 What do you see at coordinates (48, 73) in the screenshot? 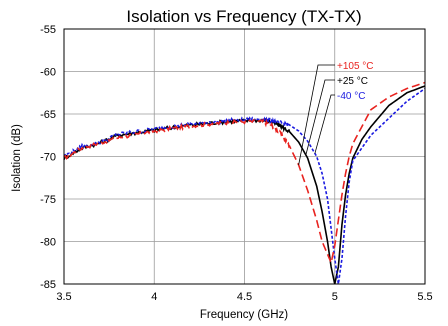
I see `y-tick-label: -60` at bounding box center [48, 73].